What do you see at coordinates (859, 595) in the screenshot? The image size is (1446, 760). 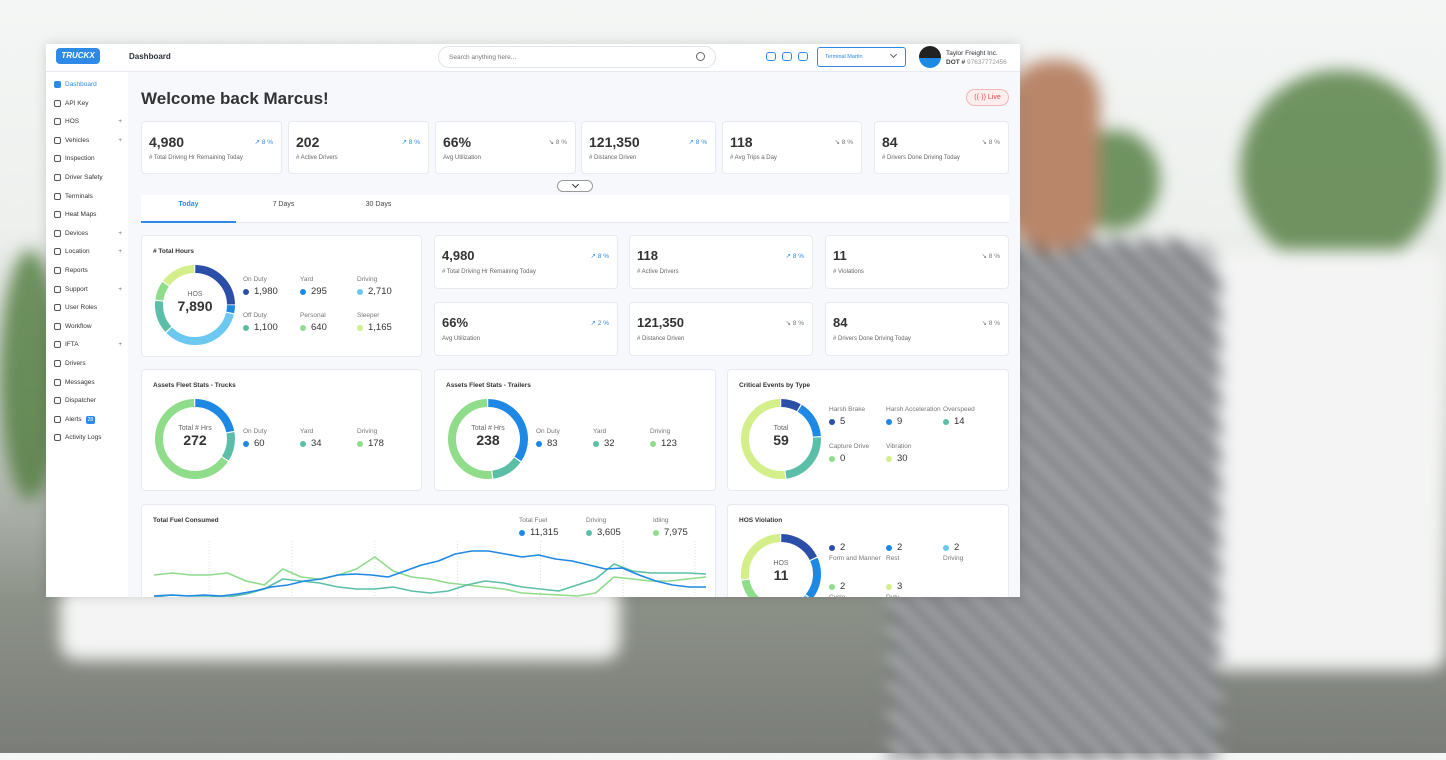 I see `legend-label: Cycle` at bounding box center [859, 595].